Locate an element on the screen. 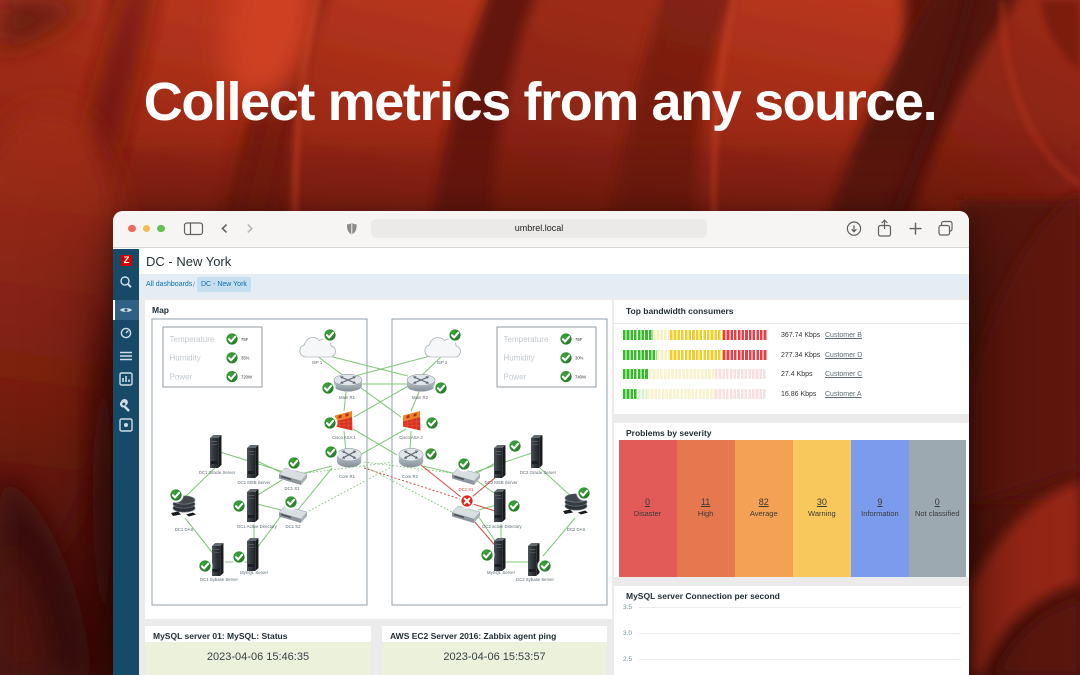 This screenshot has height=675, width=1080. svg-text: Core R2 is located at coordinates (410, 476).